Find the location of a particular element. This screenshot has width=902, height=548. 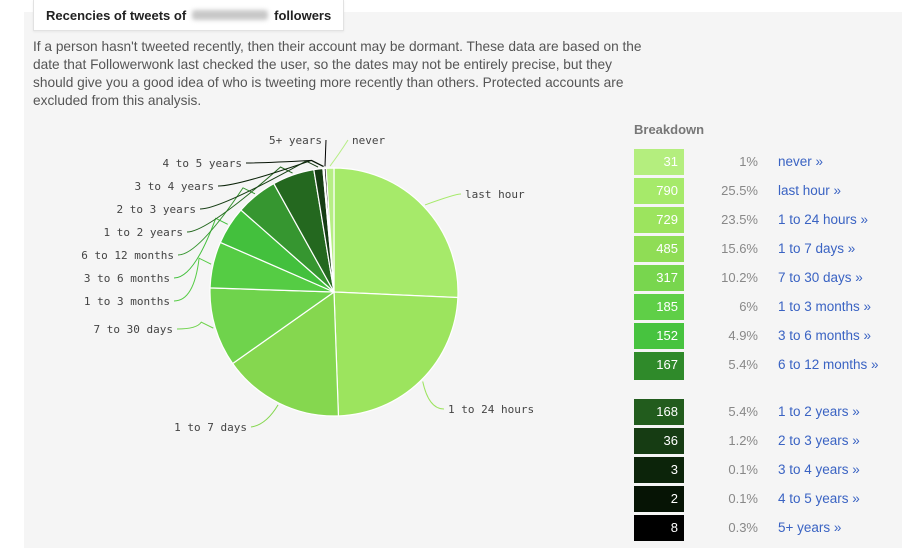

breakdown-title: Breakdown is located at coordinates (669, 129).